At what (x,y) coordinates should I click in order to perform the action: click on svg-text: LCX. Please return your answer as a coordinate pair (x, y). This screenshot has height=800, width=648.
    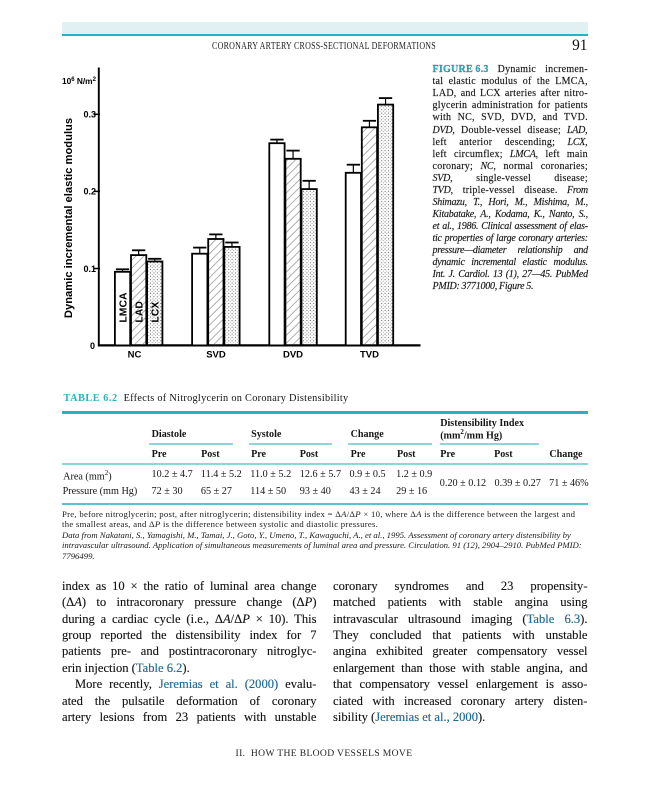
    Looking at the image, I should click on (156, 312).